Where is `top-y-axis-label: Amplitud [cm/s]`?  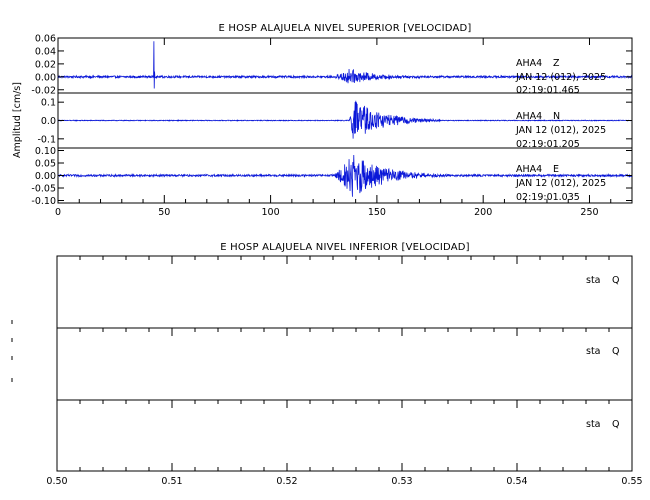 top-y-axis-label: Amplitud [cm/s] is located at coordinates (17, 120).